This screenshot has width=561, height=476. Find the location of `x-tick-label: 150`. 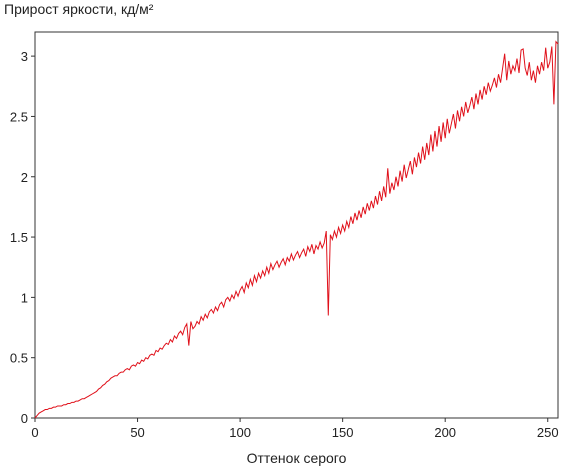

x-tick-label: 150 is located at coordinates (343, 432).